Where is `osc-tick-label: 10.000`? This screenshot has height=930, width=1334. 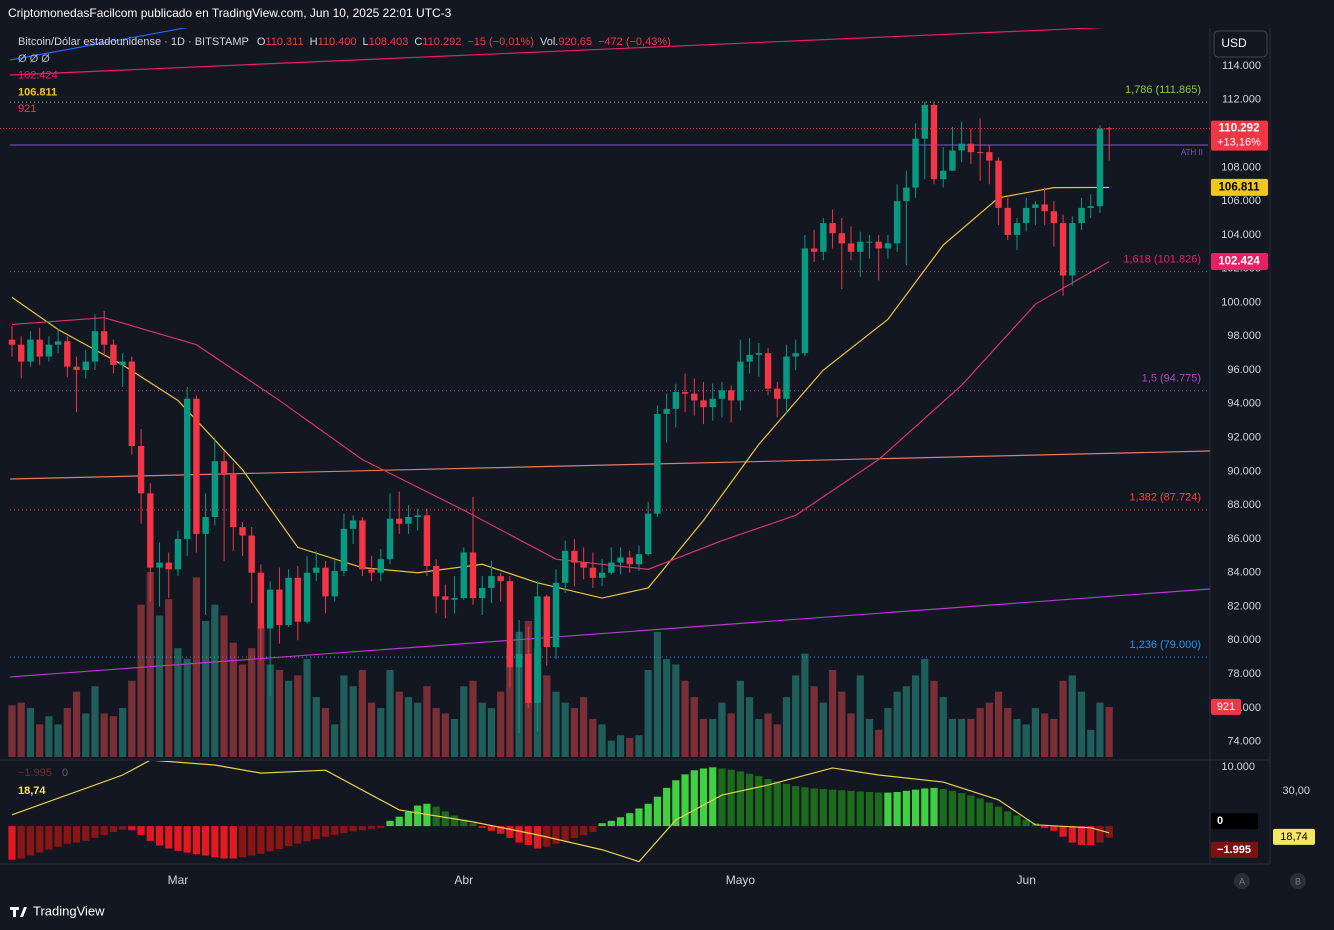 osc-tick-label: 10.000 is located at coordinates (1238, 767).